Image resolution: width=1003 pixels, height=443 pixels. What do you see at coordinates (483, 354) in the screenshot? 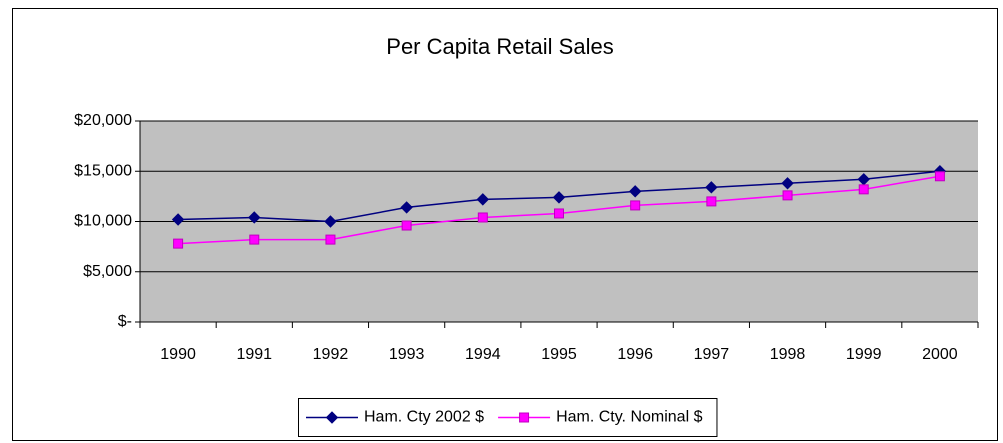
I see `x-tick-label: 1994` at bounding box center [483, 354].